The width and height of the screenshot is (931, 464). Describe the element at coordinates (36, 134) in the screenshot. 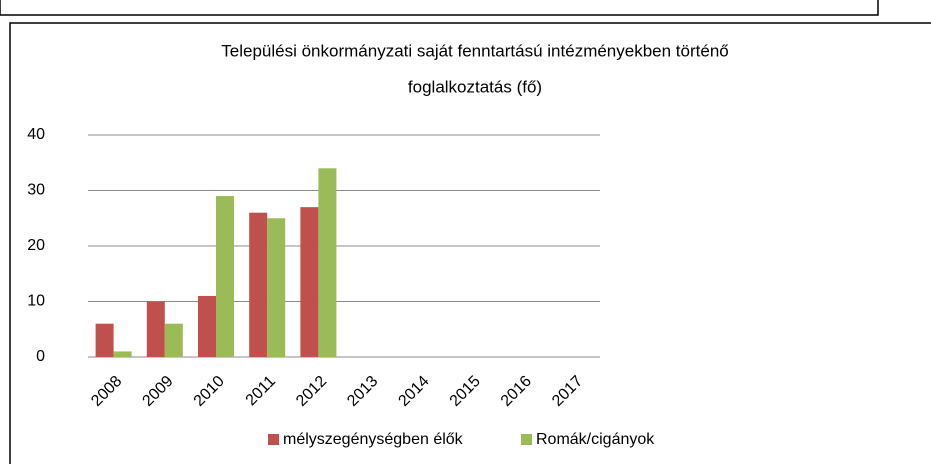

I see `y-tick-label: 40` at that location.